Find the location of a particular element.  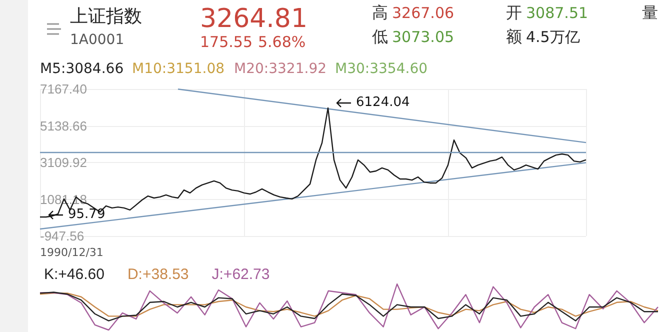

y-tick-label: 7167.40 is located at coordinates (63, 89).